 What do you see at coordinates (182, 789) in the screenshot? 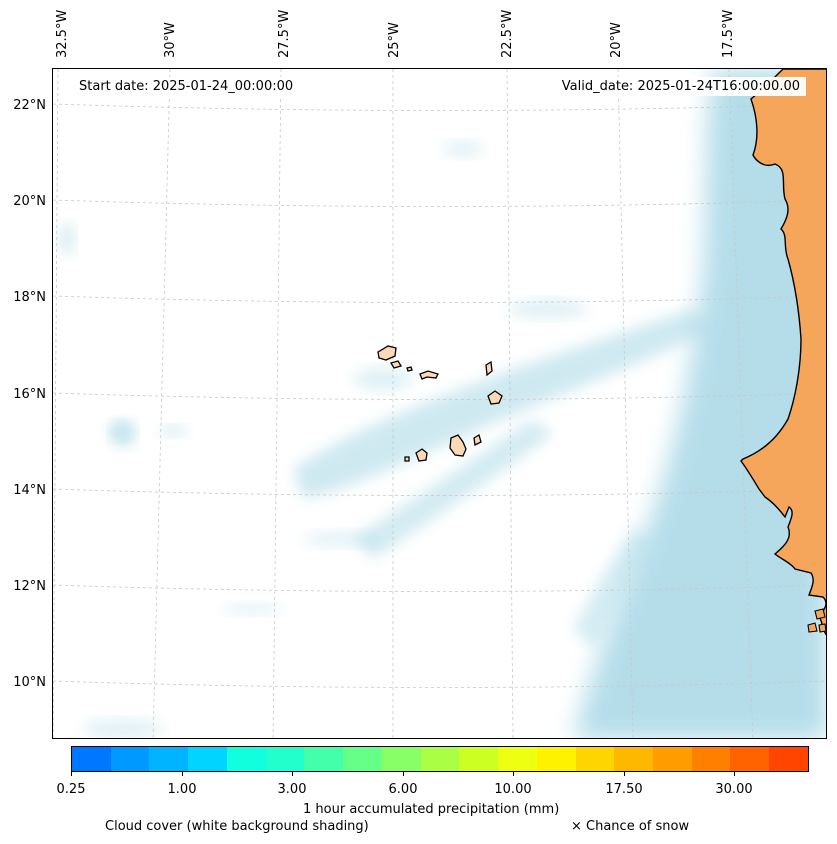
I see `colorbar-tick-1-00: 1.00` at bounding box center [182, 789].